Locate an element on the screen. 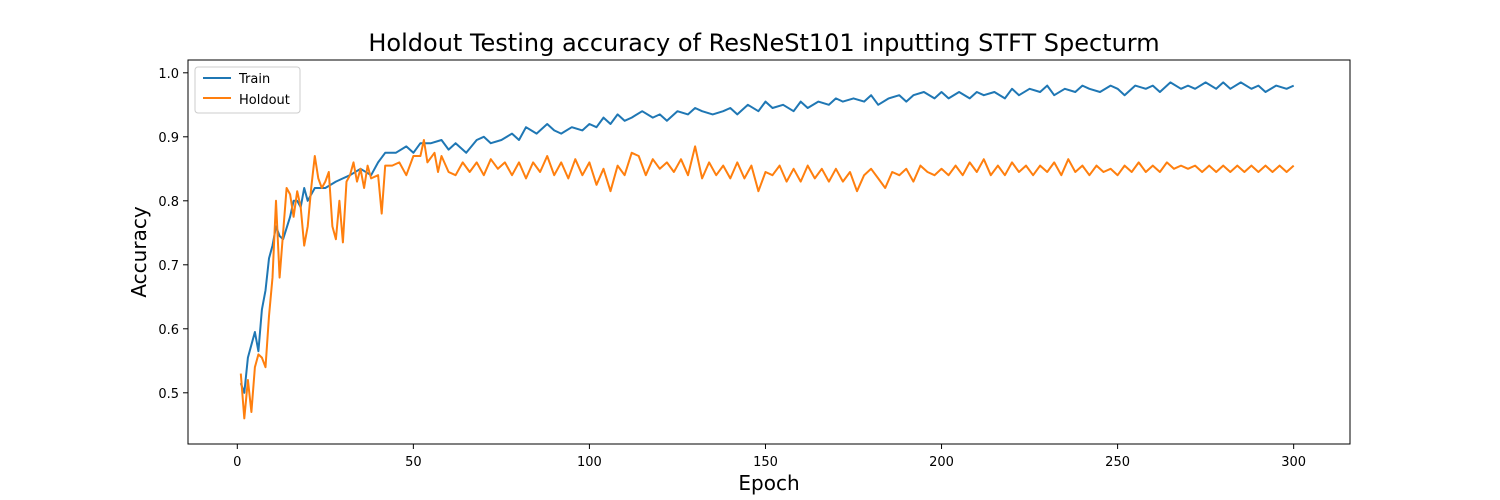 This screenshot has width=1500, height=500. x-tick-label: 0 is located at coordinates (237, 462).